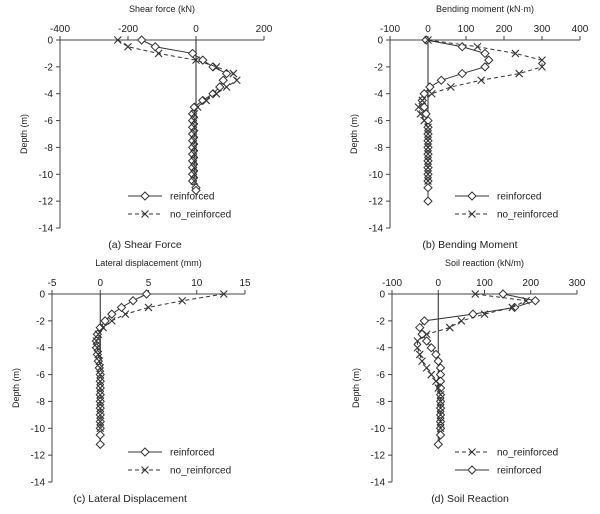 Image resolution: width=600 pixels, height=514 pixels. Describe the element at coordinates (382, 295) in the screenshot. I see `y-tick-label: 0` at that location.